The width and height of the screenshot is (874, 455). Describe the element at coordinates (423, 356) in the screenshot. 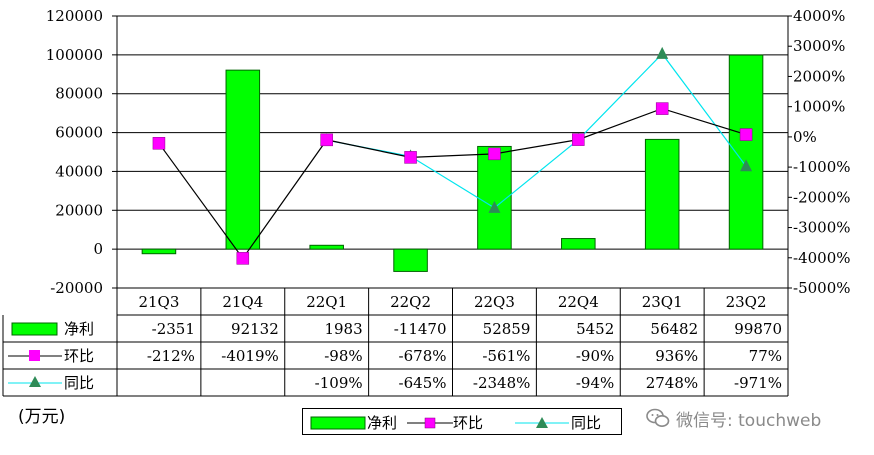

I see `table-cell: -678%` at that location.